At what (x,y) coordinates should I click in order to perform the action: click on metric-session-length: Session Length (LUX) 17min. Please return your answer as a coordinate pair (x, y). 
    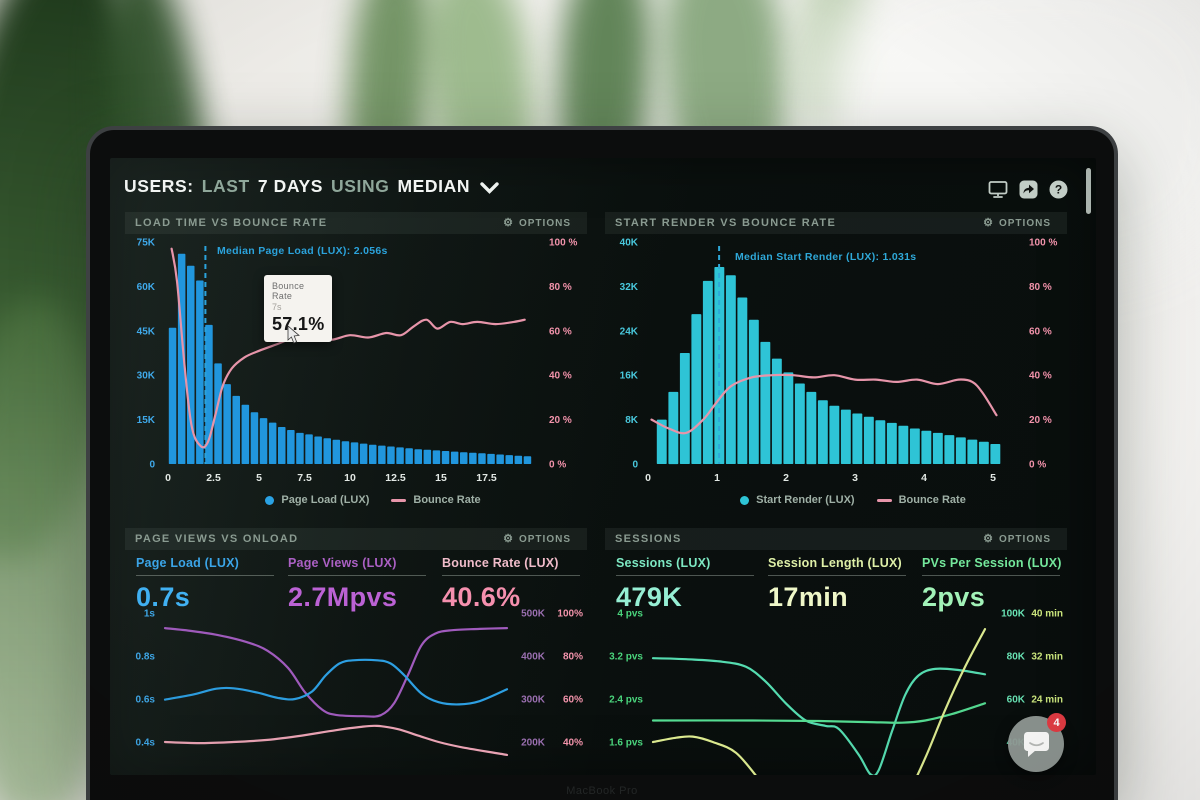
    Looking at the image, I should click on (838, 584).